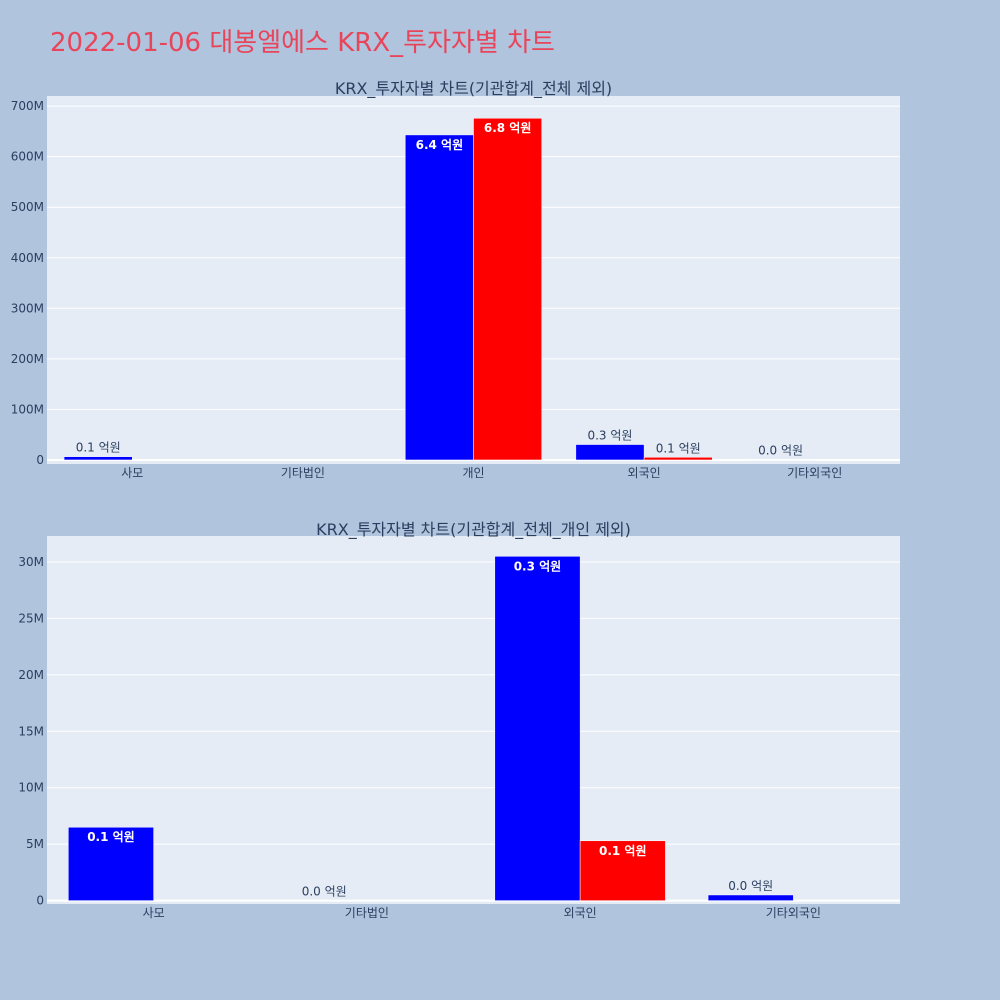  What do you see at coordinates (473, 89) in the screenshot?
I see `chart-title: KRX_투자자별 차트(기관합계_전체 제외)` at bounding box center [473, 89].